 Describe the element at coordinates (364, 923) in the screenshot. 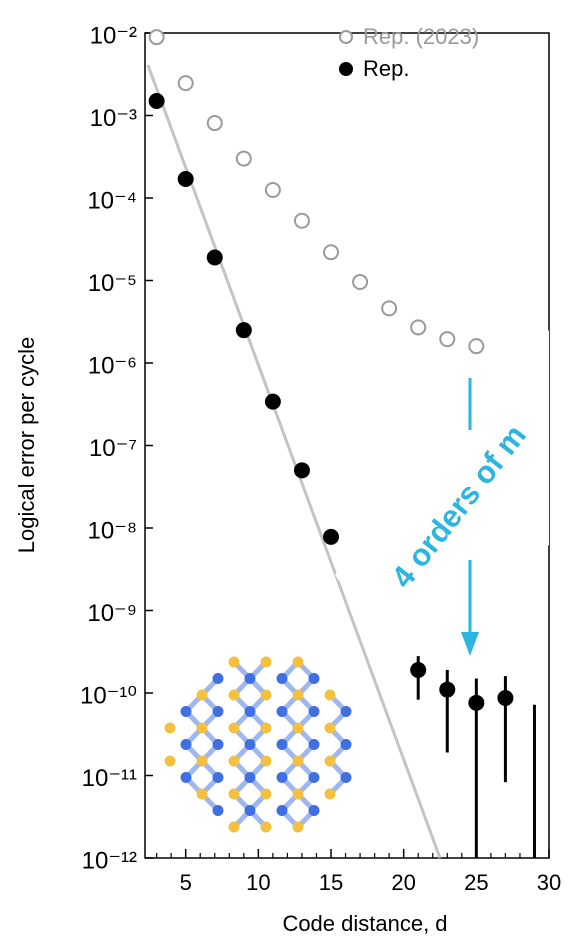

I see `x-axis-label: Code distance, d` at that location.